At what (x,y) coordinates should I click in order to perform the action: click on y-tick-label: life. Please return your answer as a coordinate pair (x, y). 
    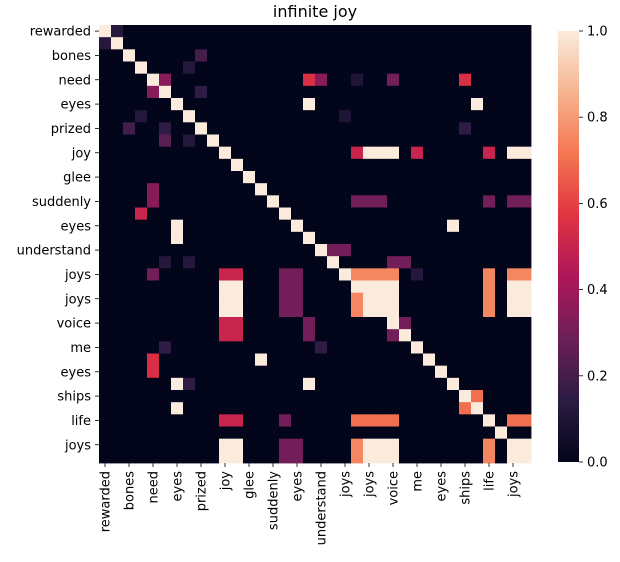
    Looking at the image, I should click on (81, 421).